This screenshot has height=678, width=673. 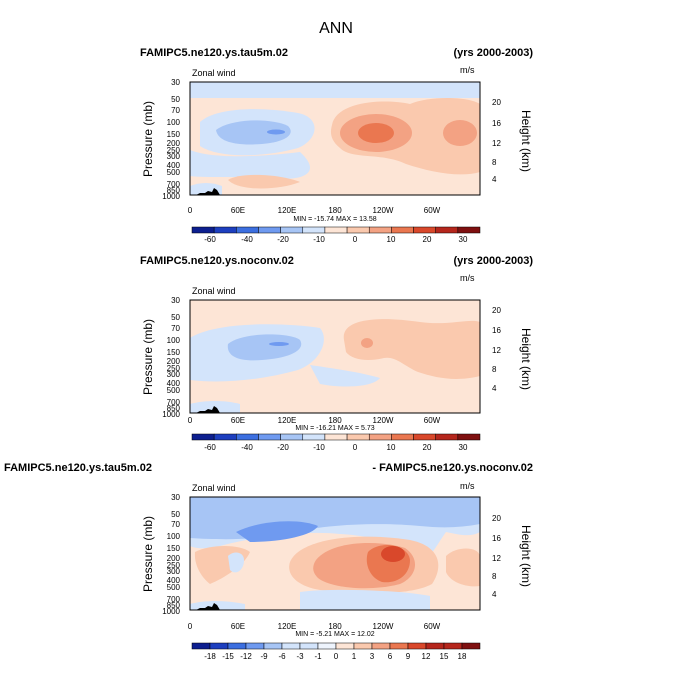 I want to click on panel-1-colorbar, so click(x=336, y=230).